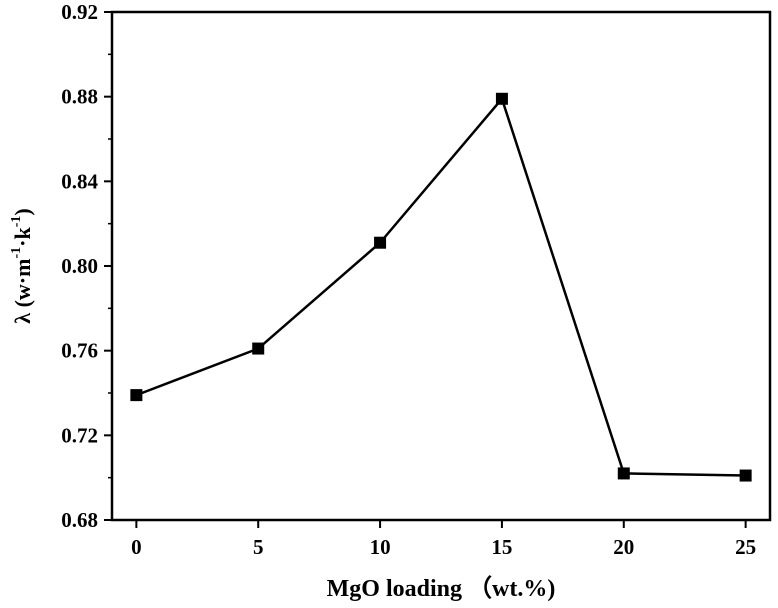  Describe the element at coordinates (745, 547) in the screenshot. I see `x-tick-label: 25` at that location.